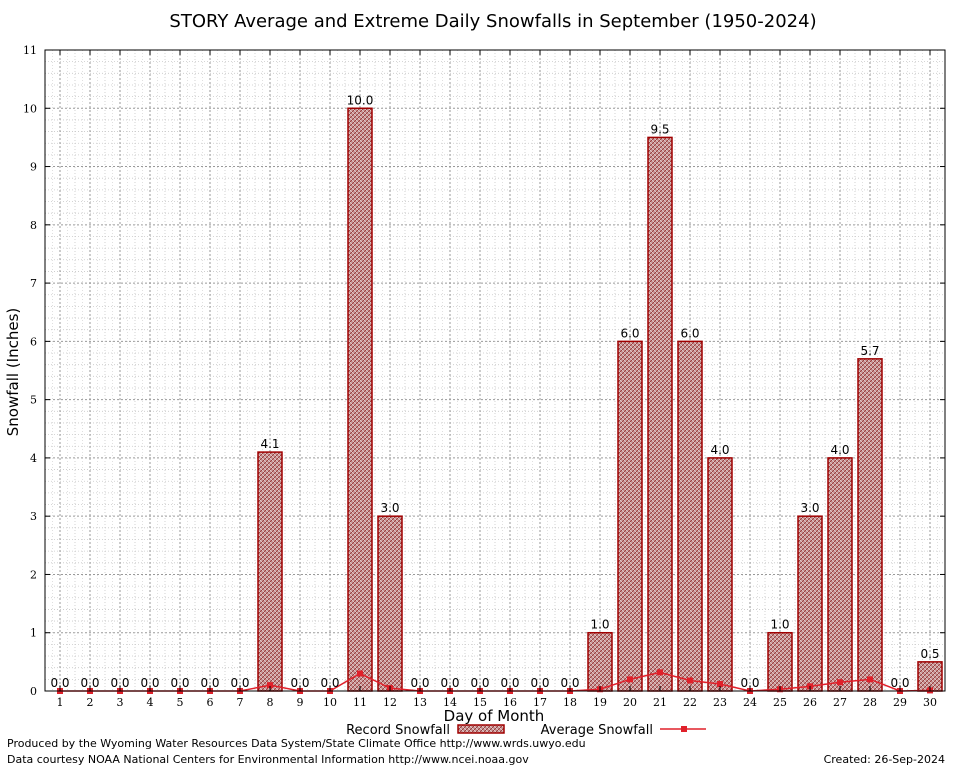 The image size is (954, 768). What do you see at coordinates (540, 702) in the screenshot?
I see `x-tick-label: 17` at bounding box center [540, 702].